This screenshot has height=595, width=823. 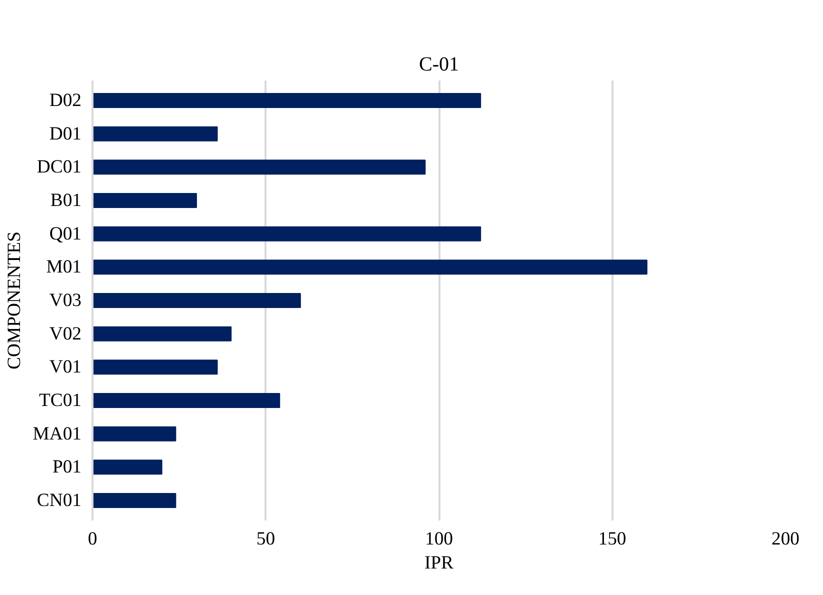 I want to click on y-tick-label: V02, so click(x=65, y=333).